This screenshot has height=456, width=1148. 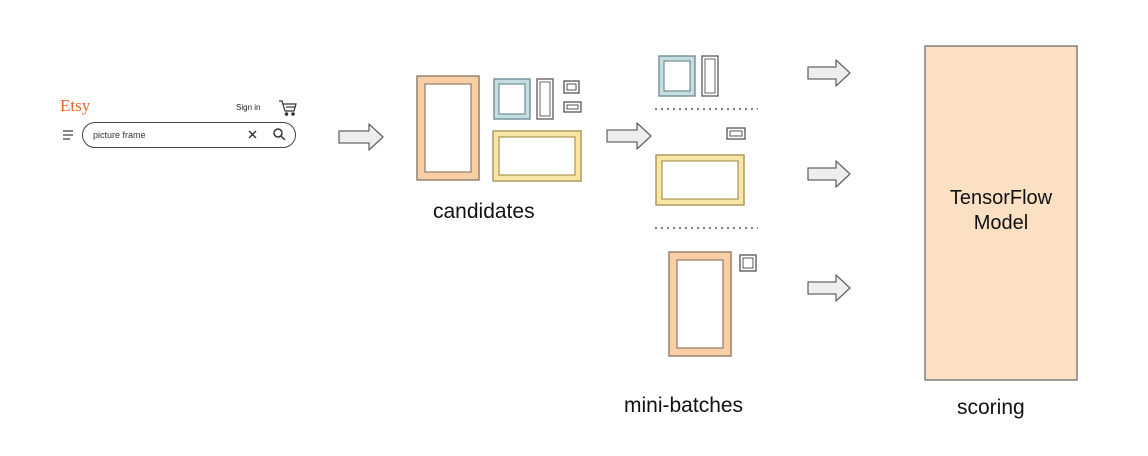 What do you see at coordinates (68, 135) in the screenshot?
I see `menu-icon` at bounding box center [68, 135].